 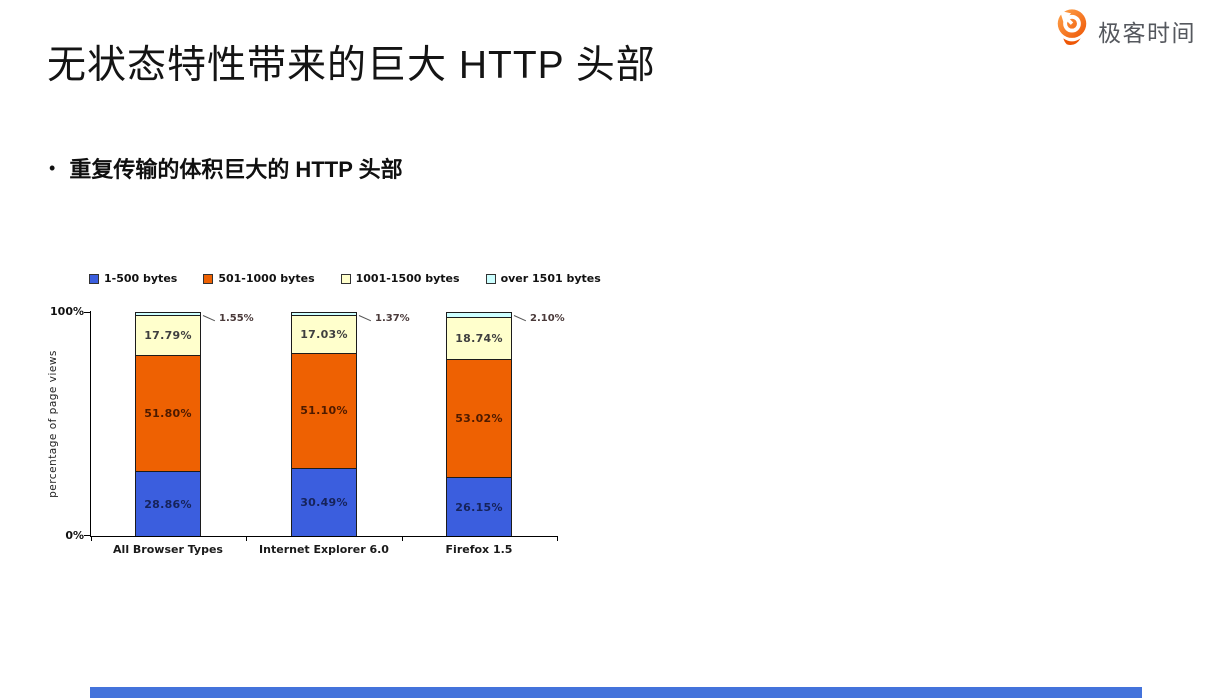 I want to click on legend-item: over 1501 bytes, so click(x=543, y=278).